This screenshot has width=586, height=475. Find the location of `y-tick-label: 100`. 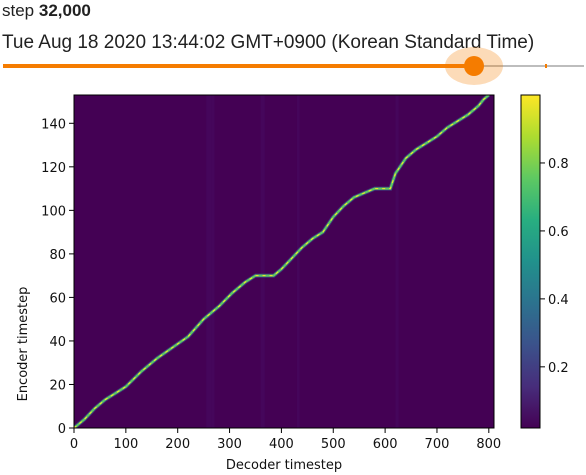

y-tick-label: 100 is located at coordinates (53, 211).